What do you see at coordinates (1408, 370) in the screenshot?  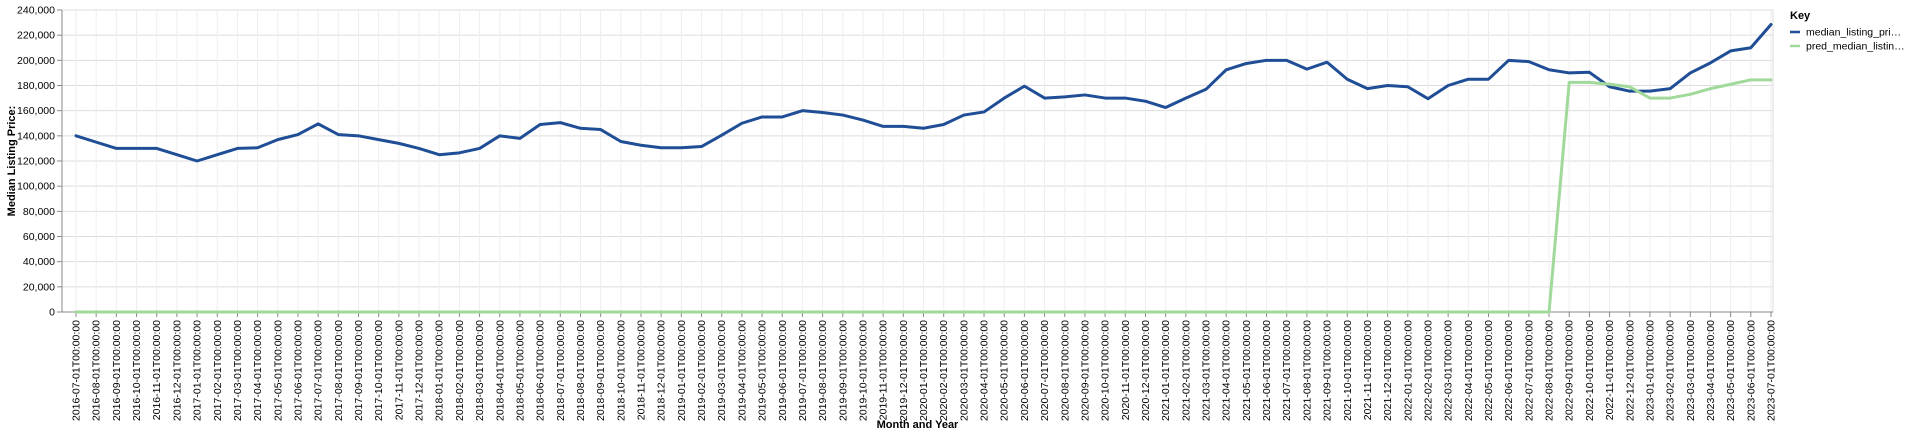 I see `x-tick-label: 2022-01-01T00:00:00` at bounding box center [1408, 370].